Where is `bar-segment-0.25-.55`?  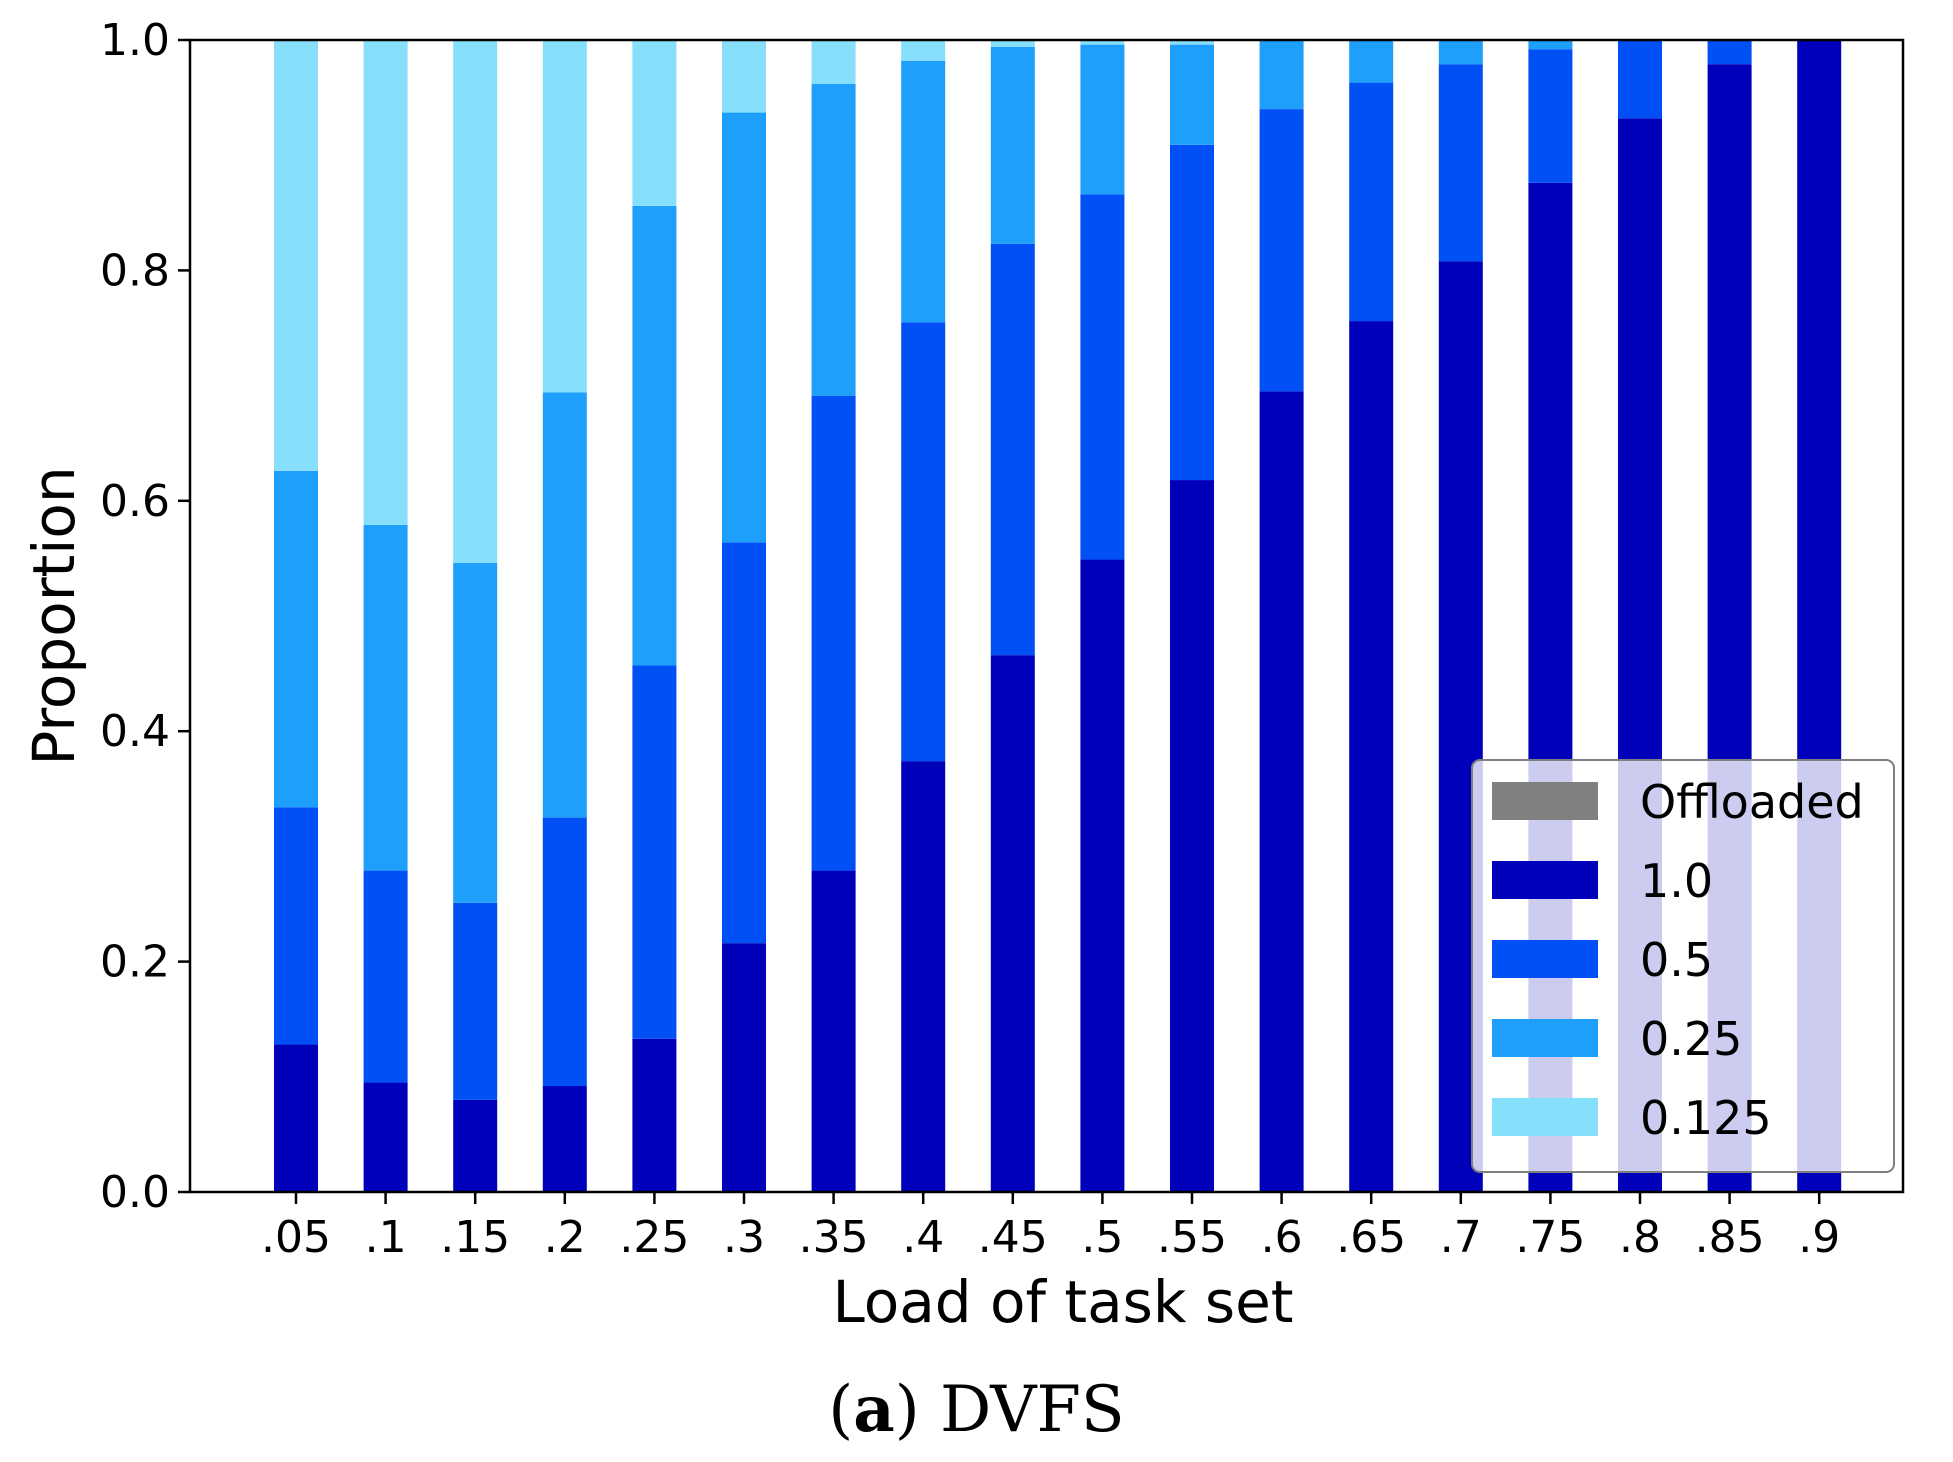 bar-segment-0.25-.55 is located at coordinates (1192, 94).